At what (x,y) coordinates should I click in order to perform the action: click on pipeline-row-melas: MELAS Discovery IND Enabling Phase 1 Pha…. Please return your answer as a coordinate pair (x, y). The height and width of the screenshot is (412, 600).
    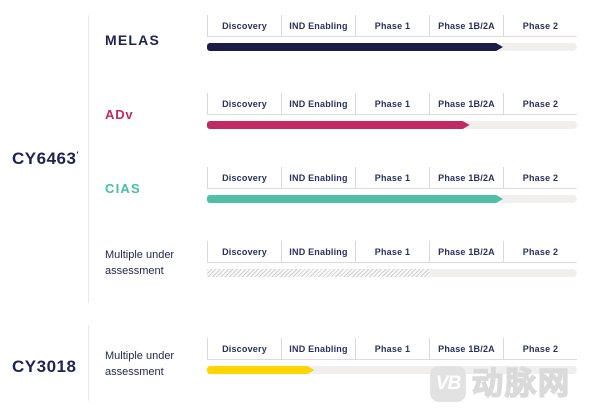
    Looking at the image, I should click on (300, 38).